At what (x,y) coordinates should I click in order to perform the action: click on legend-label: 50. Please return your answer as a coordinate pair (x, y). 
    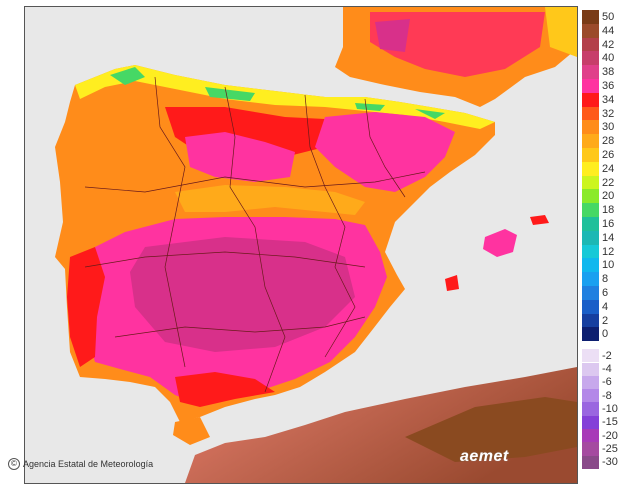
    Looking at the image, I should click on (608, 16).